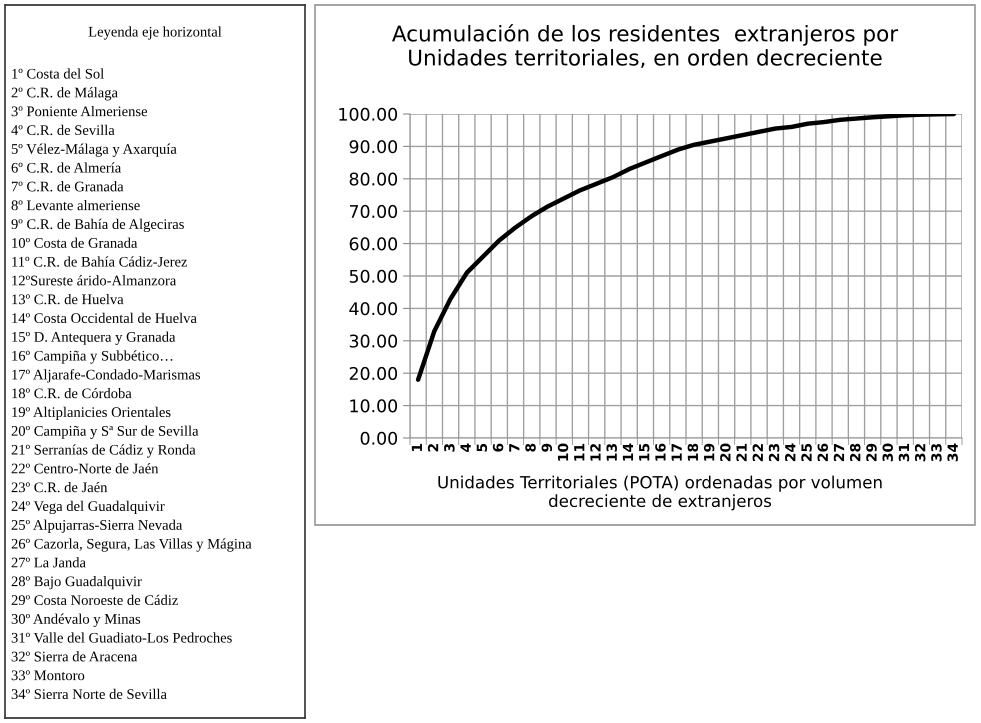  I want to click on y-tick-label: 30.00, so click(374, 341).